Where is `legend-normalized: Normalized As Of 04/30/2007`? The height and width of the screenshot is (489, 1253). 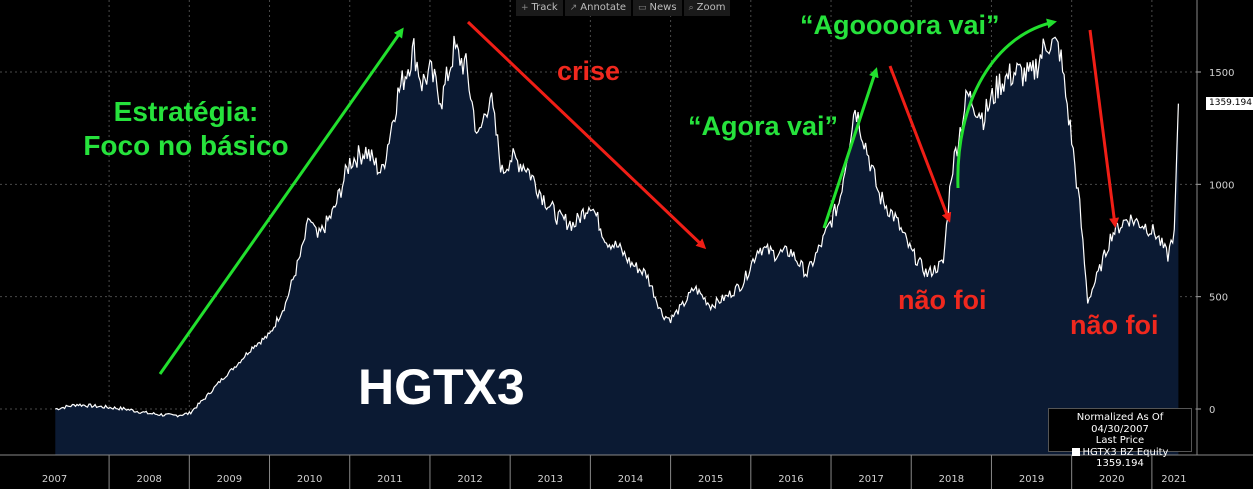
legend-normalized: Normalized As Of 04/30/2007 is located at coordinates (1120, 423).